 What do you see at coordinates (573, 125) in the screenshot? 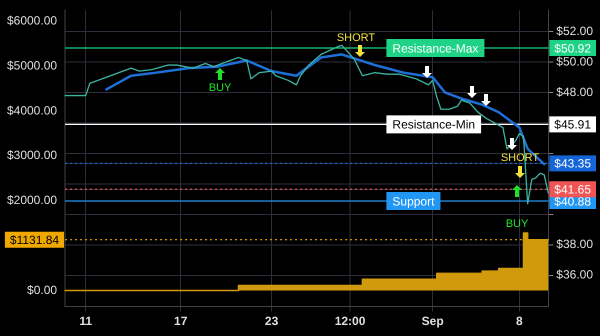
I see `y2-tick-label: $45.91` at bounding box center [573, 125].